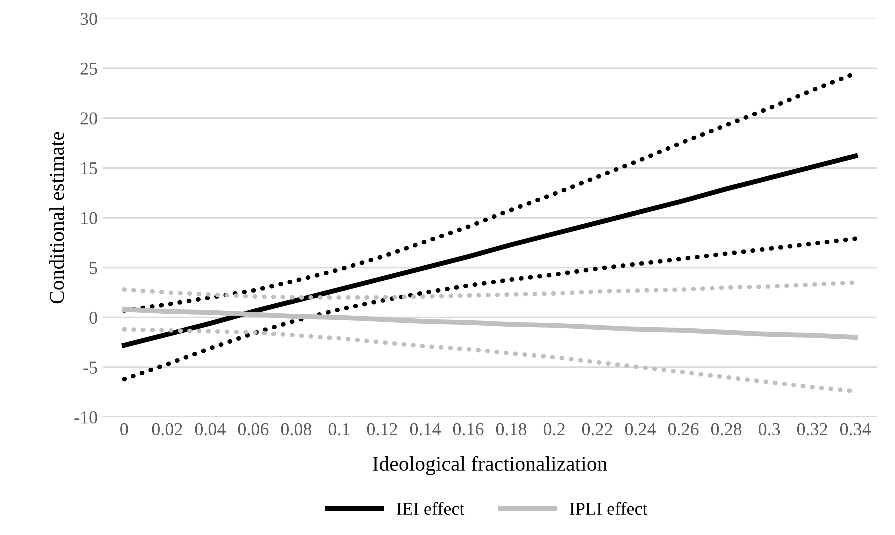 The height and width of the screenshot is (535, 895). Describe the element at coordinates (89, 68) in the screenshot. I see `y-tick-label: 25` at that location.